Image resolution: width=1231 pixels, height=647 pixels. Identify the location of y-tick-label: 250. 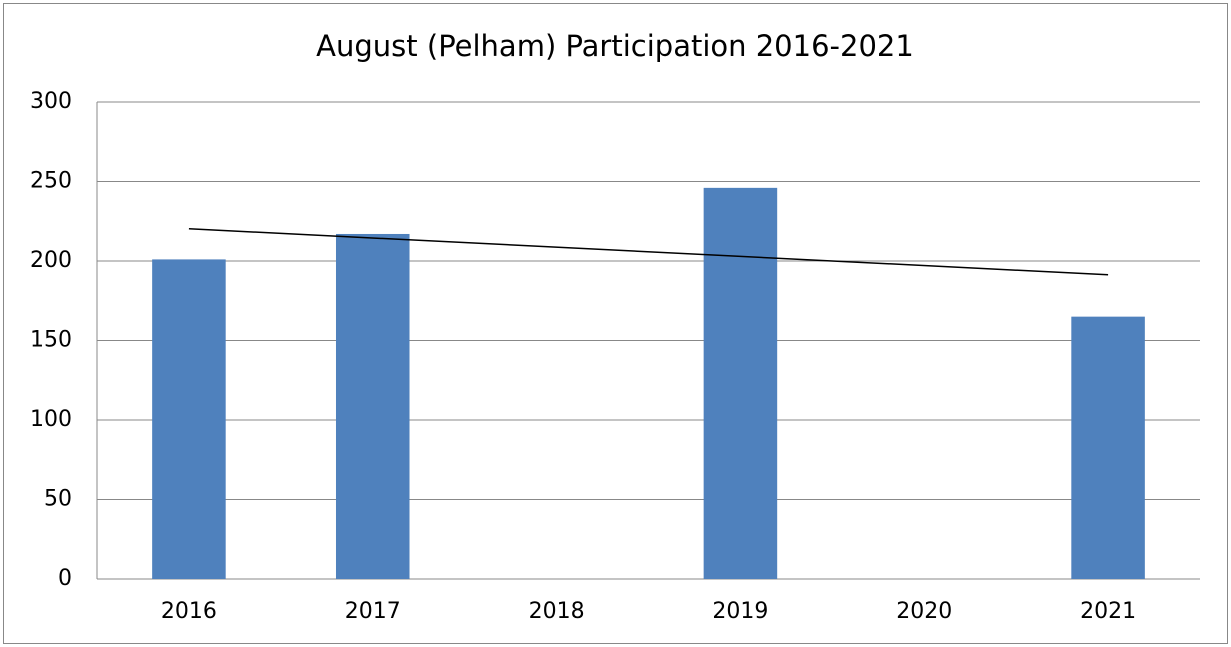
(51, 181).